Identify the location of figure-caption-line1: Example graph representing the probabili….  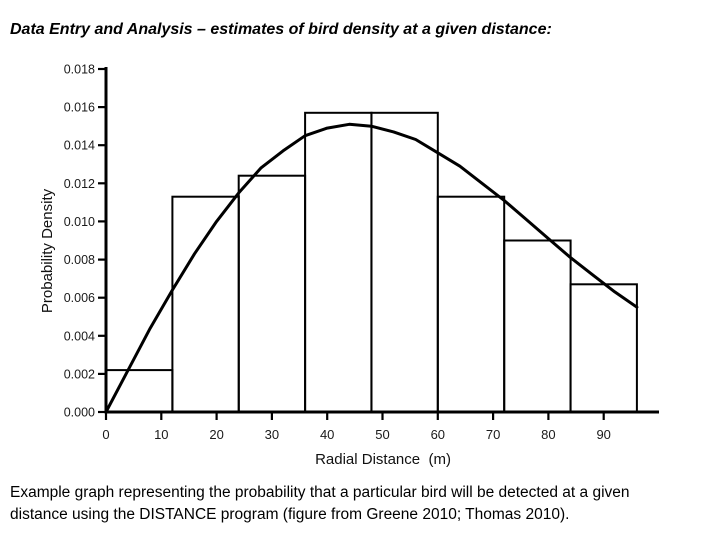
(320, 492).